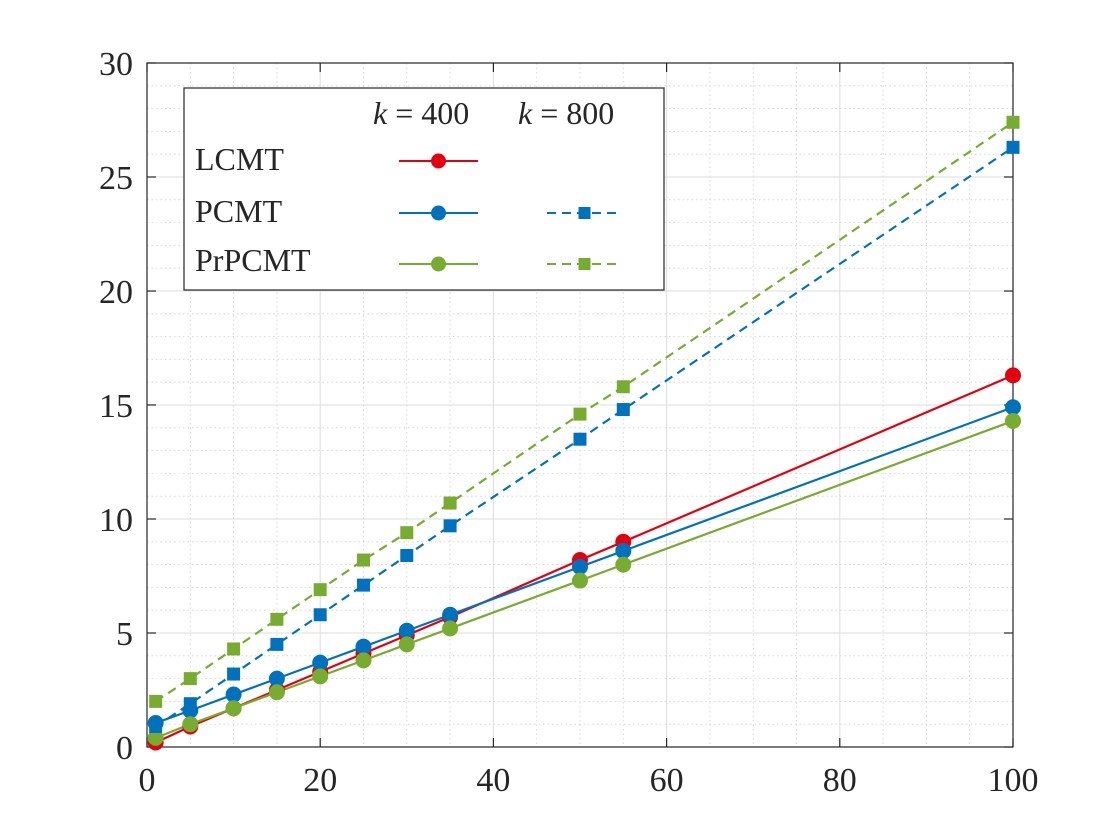  Describe the element at coordinates (510, 212) in the screenshot. I see `legend-swatches` at that location.